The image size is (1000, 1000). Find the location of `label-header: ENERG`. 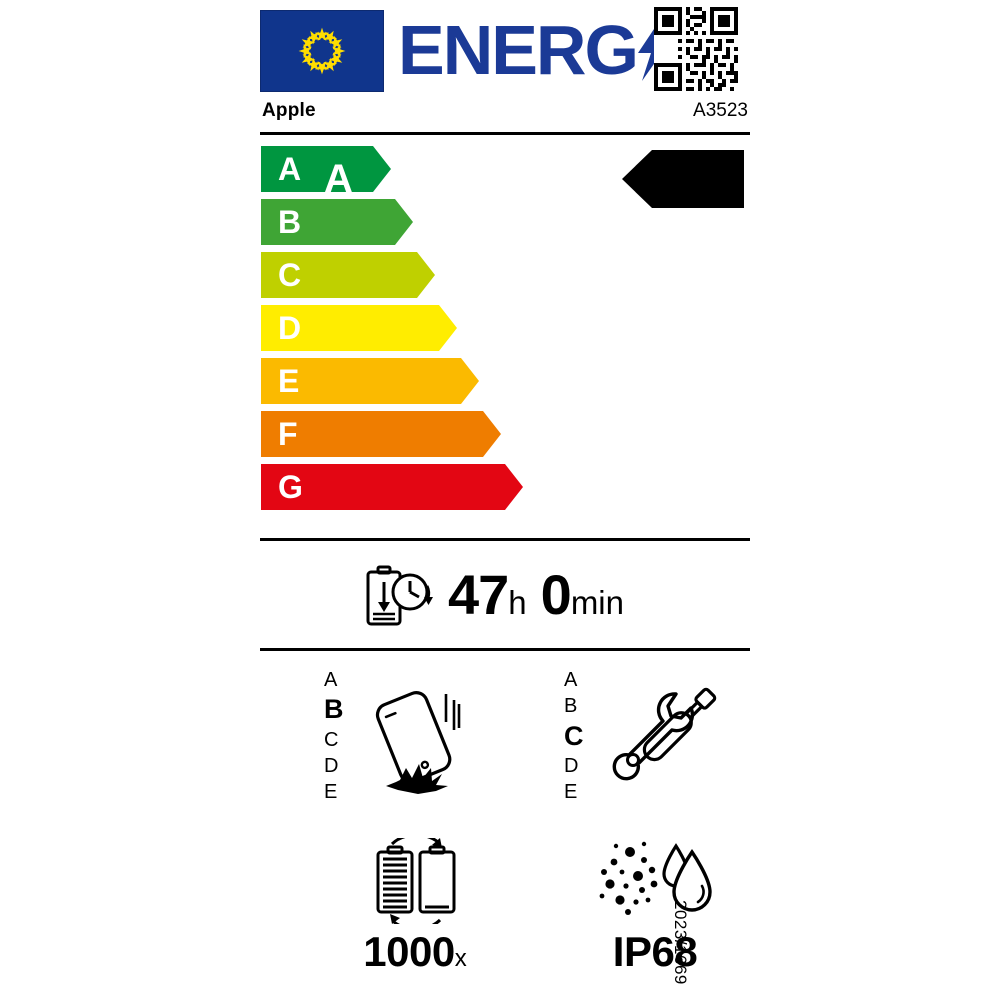

label-header: ENERG is located at coordinates (500, 48).